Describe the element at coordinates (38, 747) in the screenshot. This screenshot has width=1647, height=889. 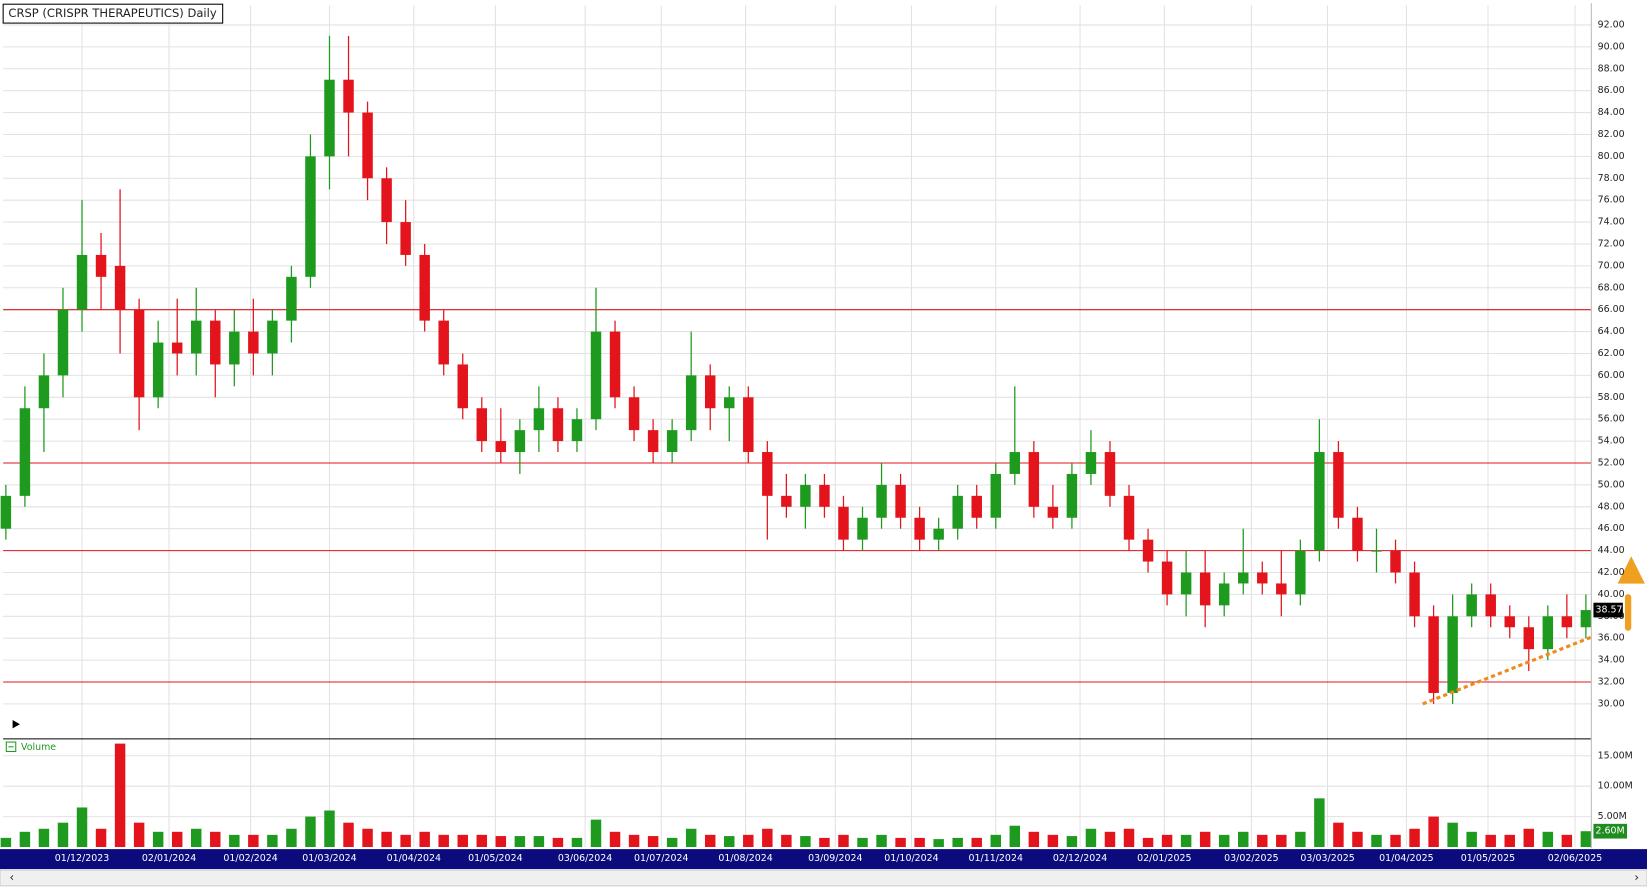
I see `volume-label: Volume` at that location.